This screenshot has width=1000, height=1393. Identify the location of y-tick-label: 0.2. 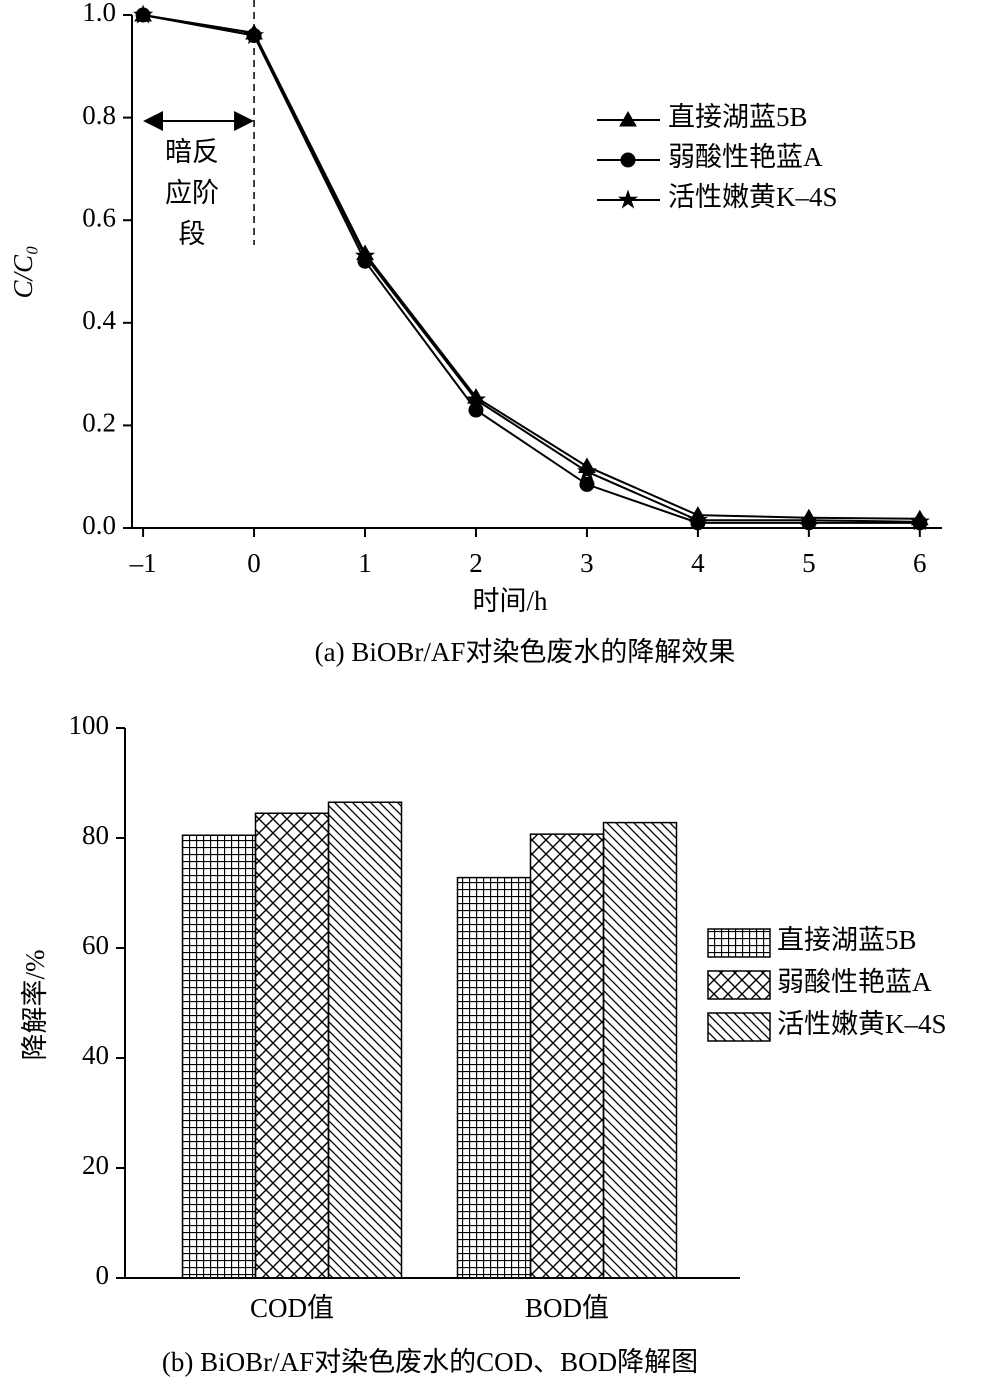
(99, 423).